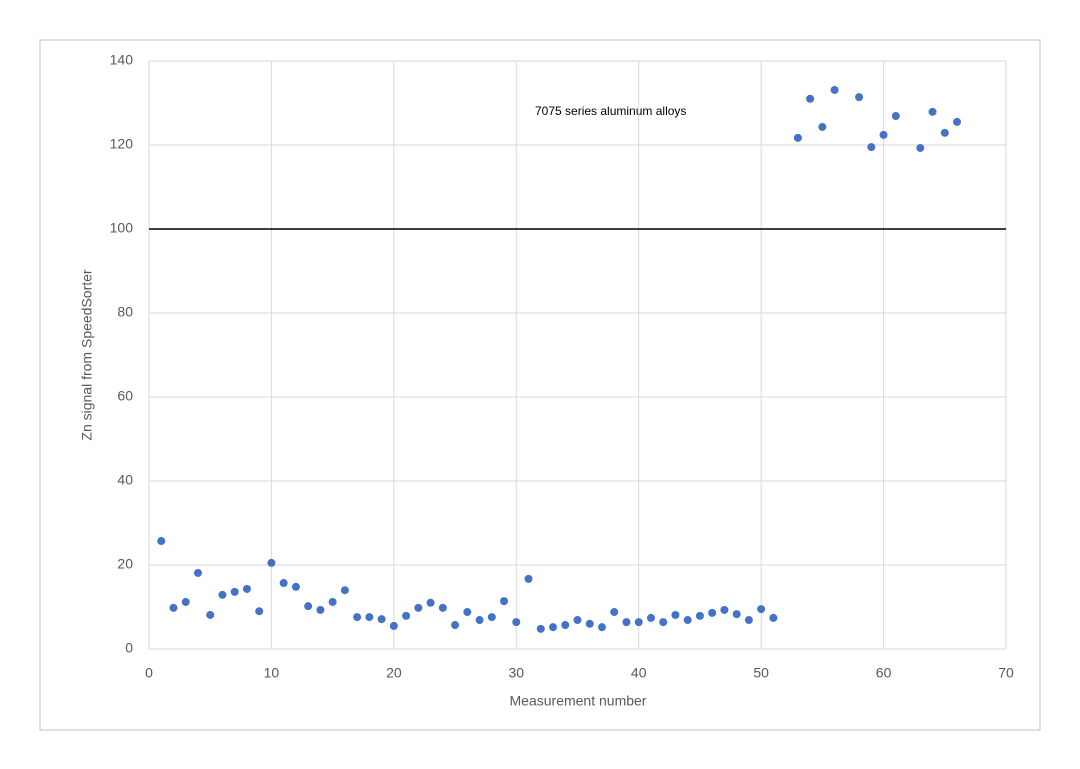 The height and width of the screenshot is (769, 1080). I want to click on x-tick-label: 10, so click(272, 673).